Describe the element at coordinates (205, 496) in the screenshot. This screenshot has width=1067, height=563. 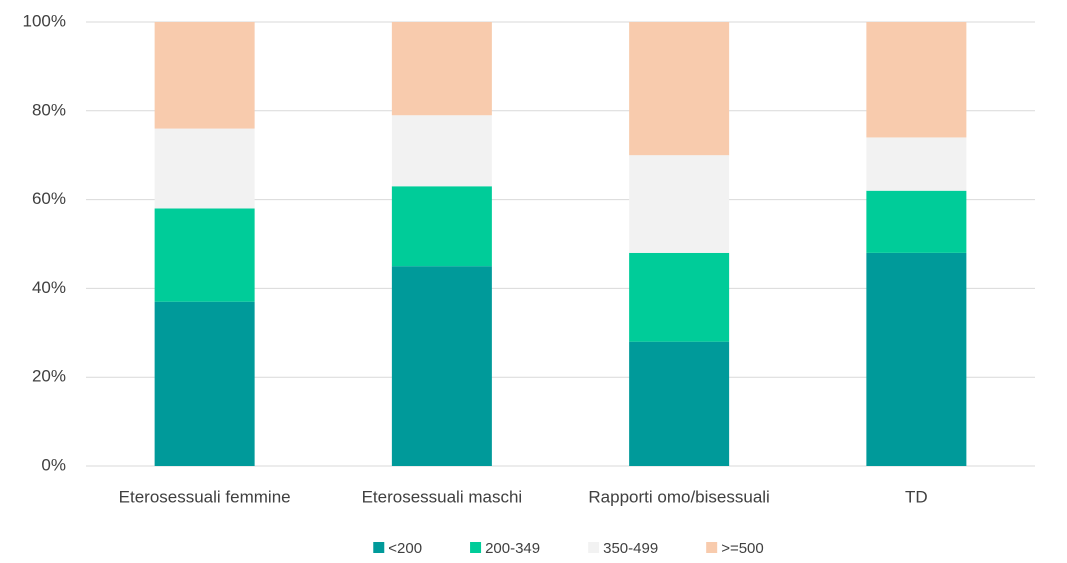
I see `x-tick-label: Eterosessuali femmine` at that location.